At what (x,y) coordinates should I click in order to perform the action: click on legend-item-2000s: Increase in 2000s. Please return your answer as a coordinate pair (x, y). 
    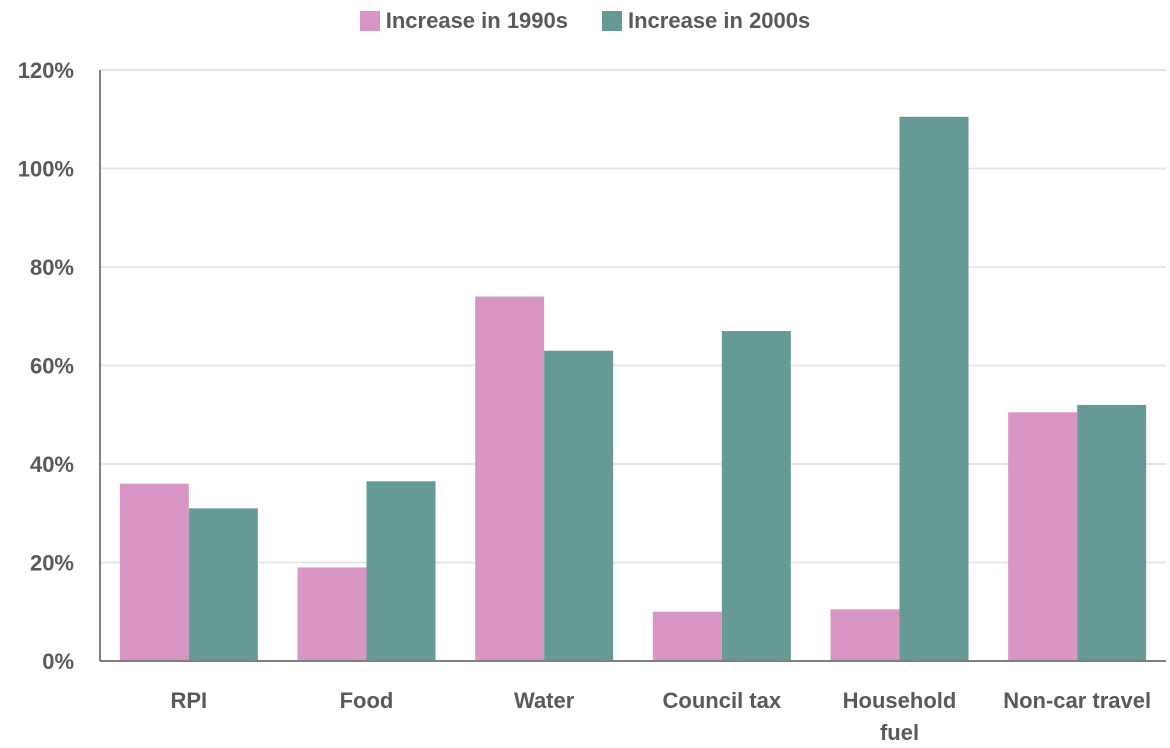
    Looking at the image, I should click on (706, 21).